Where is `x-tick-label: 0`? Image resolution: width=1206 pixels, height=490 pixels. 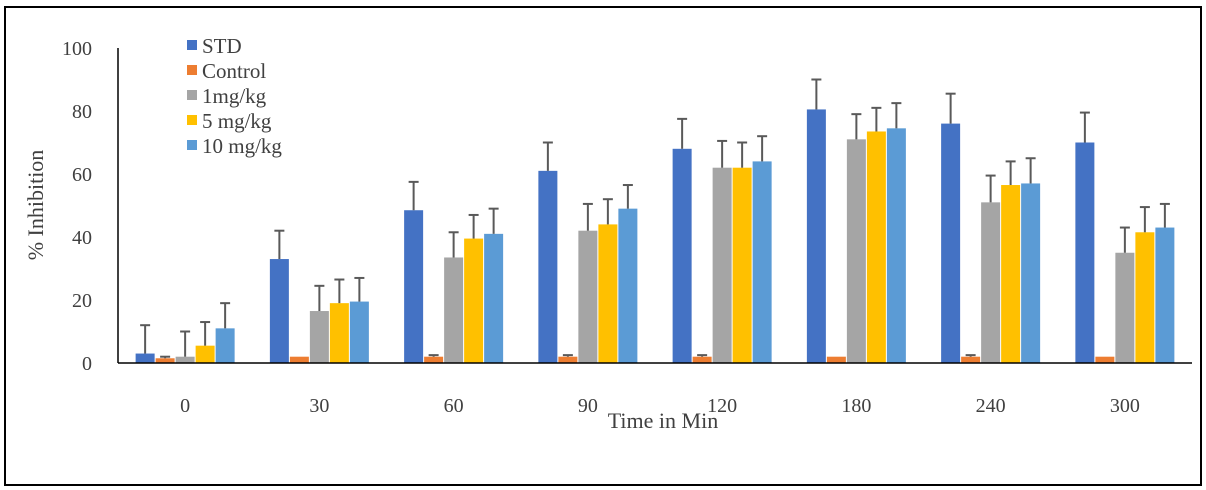
x-tick-label: 0 is located at coordinates (185, 406).